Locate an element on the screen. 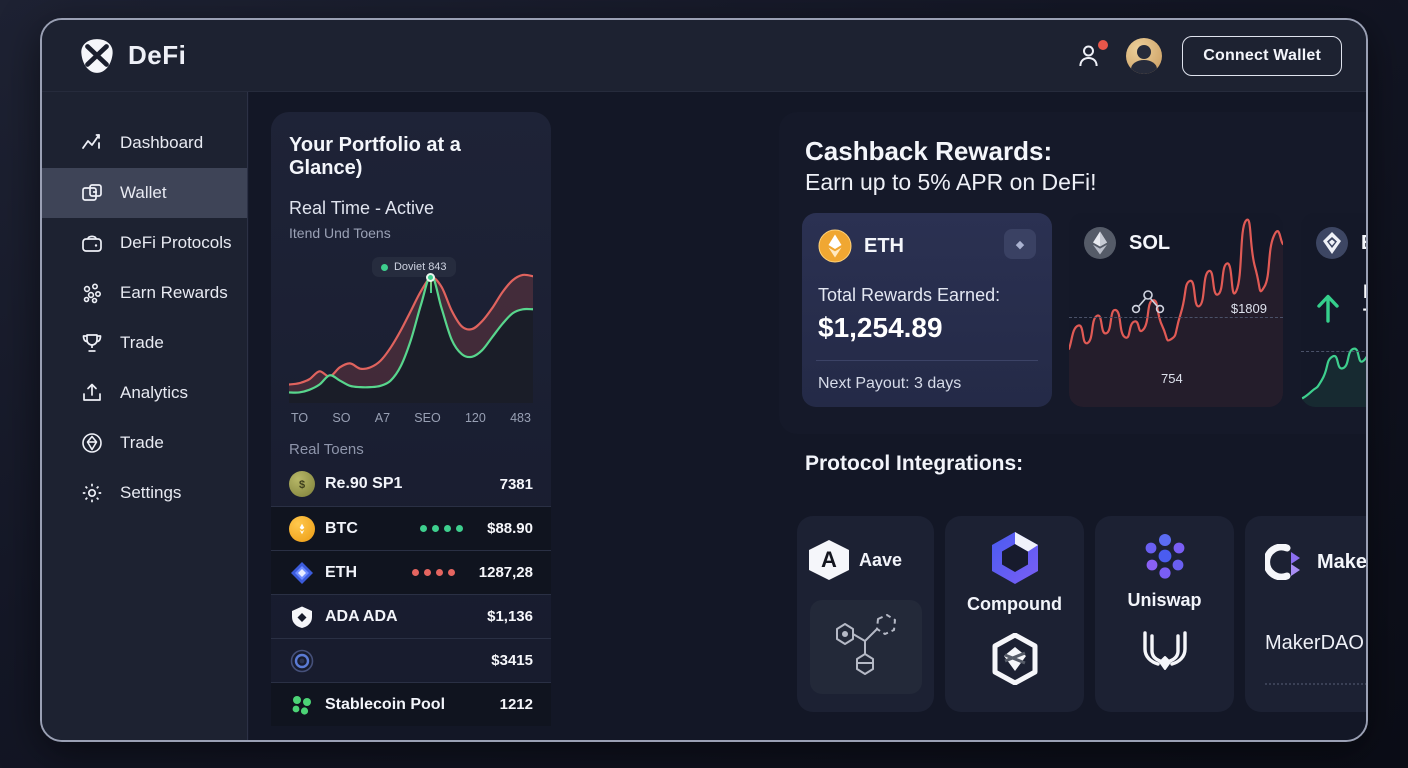 The width and height of the screenshot is (1408, 768). sidebar-item-label: Earn Rewards is located at coordinates (174, 292).